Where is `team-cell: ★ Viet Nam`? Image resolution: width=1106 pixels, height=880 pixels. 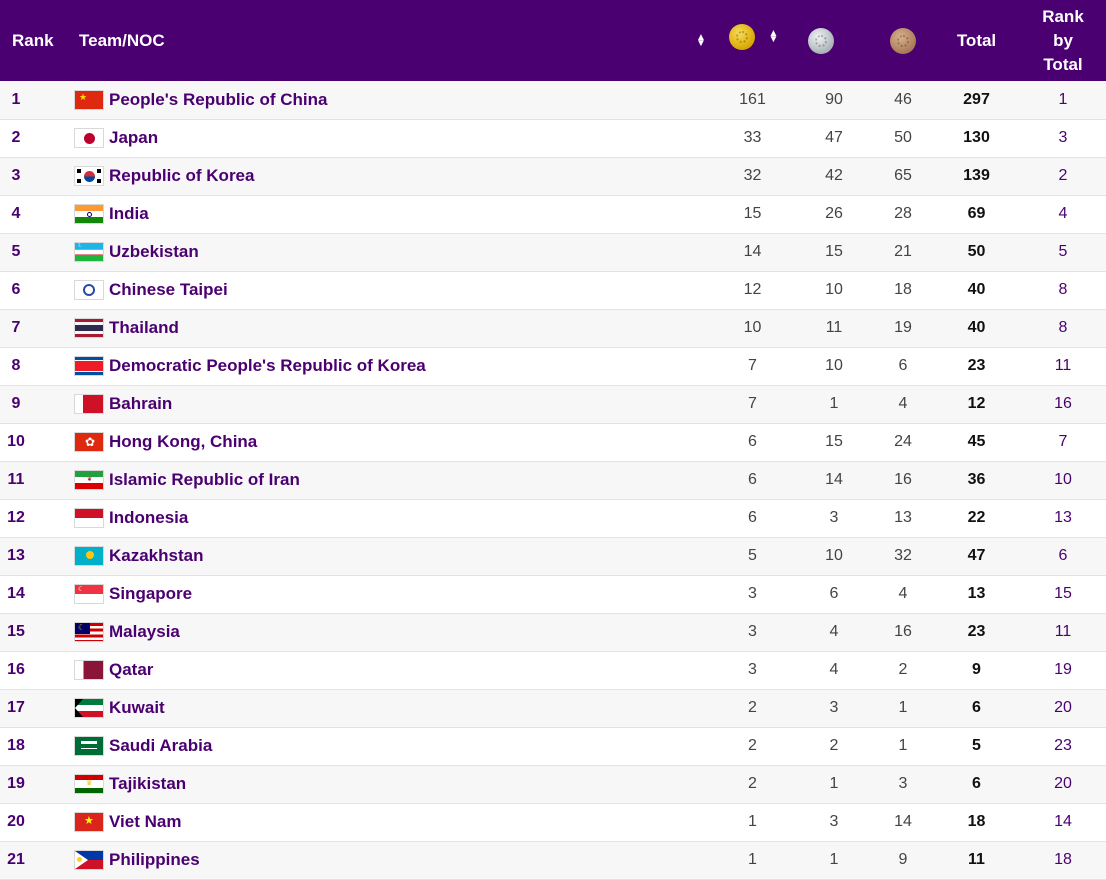 team-cell: ★ Viet Nam is located at coordinates (390, 822).